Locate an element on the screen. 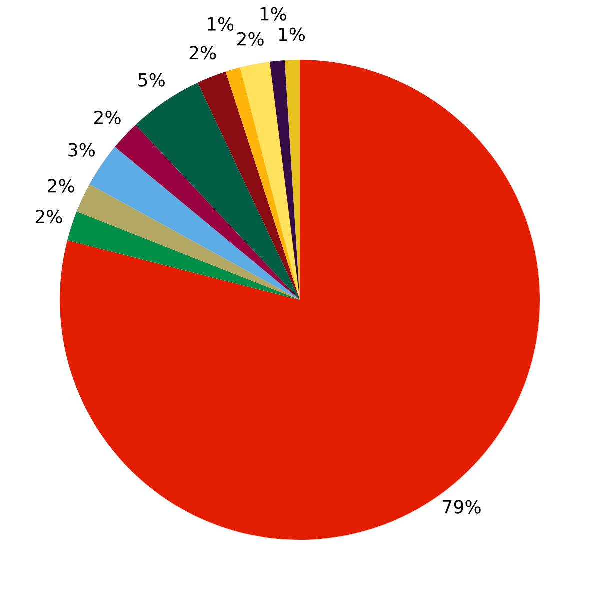 This screenshot has height=600, width=600. data-label: 79% is located at coordinates (462, 507).